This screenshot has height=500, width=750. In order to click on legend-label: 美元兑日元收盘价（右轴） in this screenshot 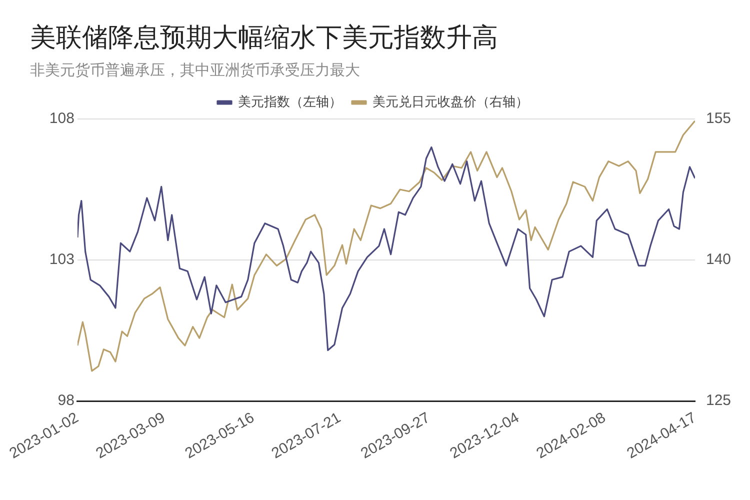, I will do `click(450, 102)`.